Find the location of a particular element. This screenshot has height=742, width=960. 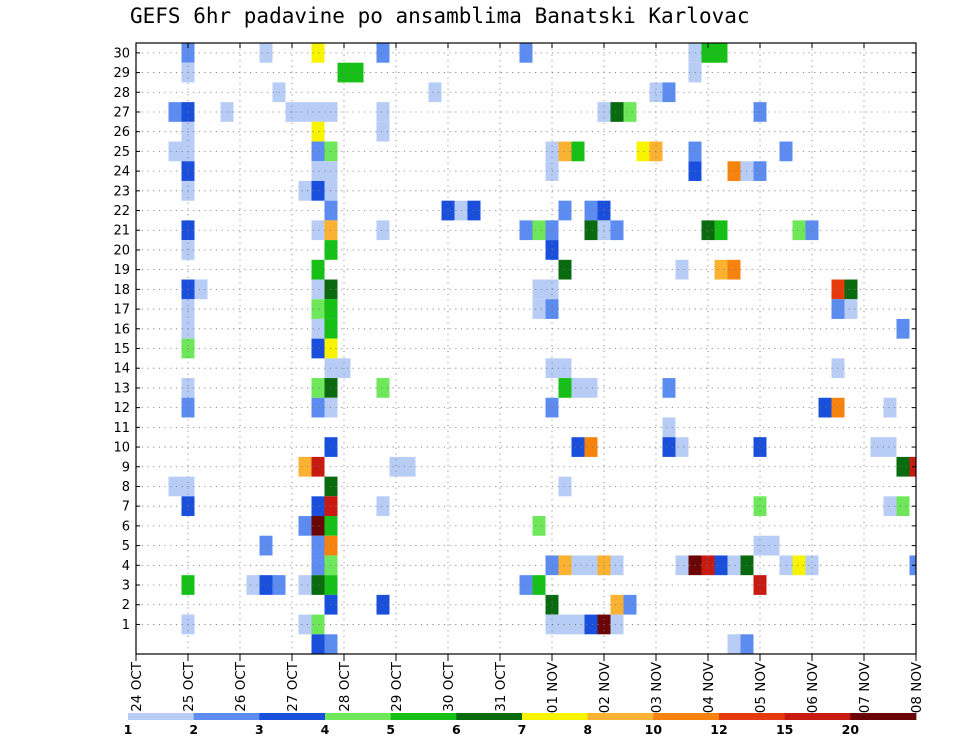

x-tick-label: 25 OCT is located at coordinates (189, 686).